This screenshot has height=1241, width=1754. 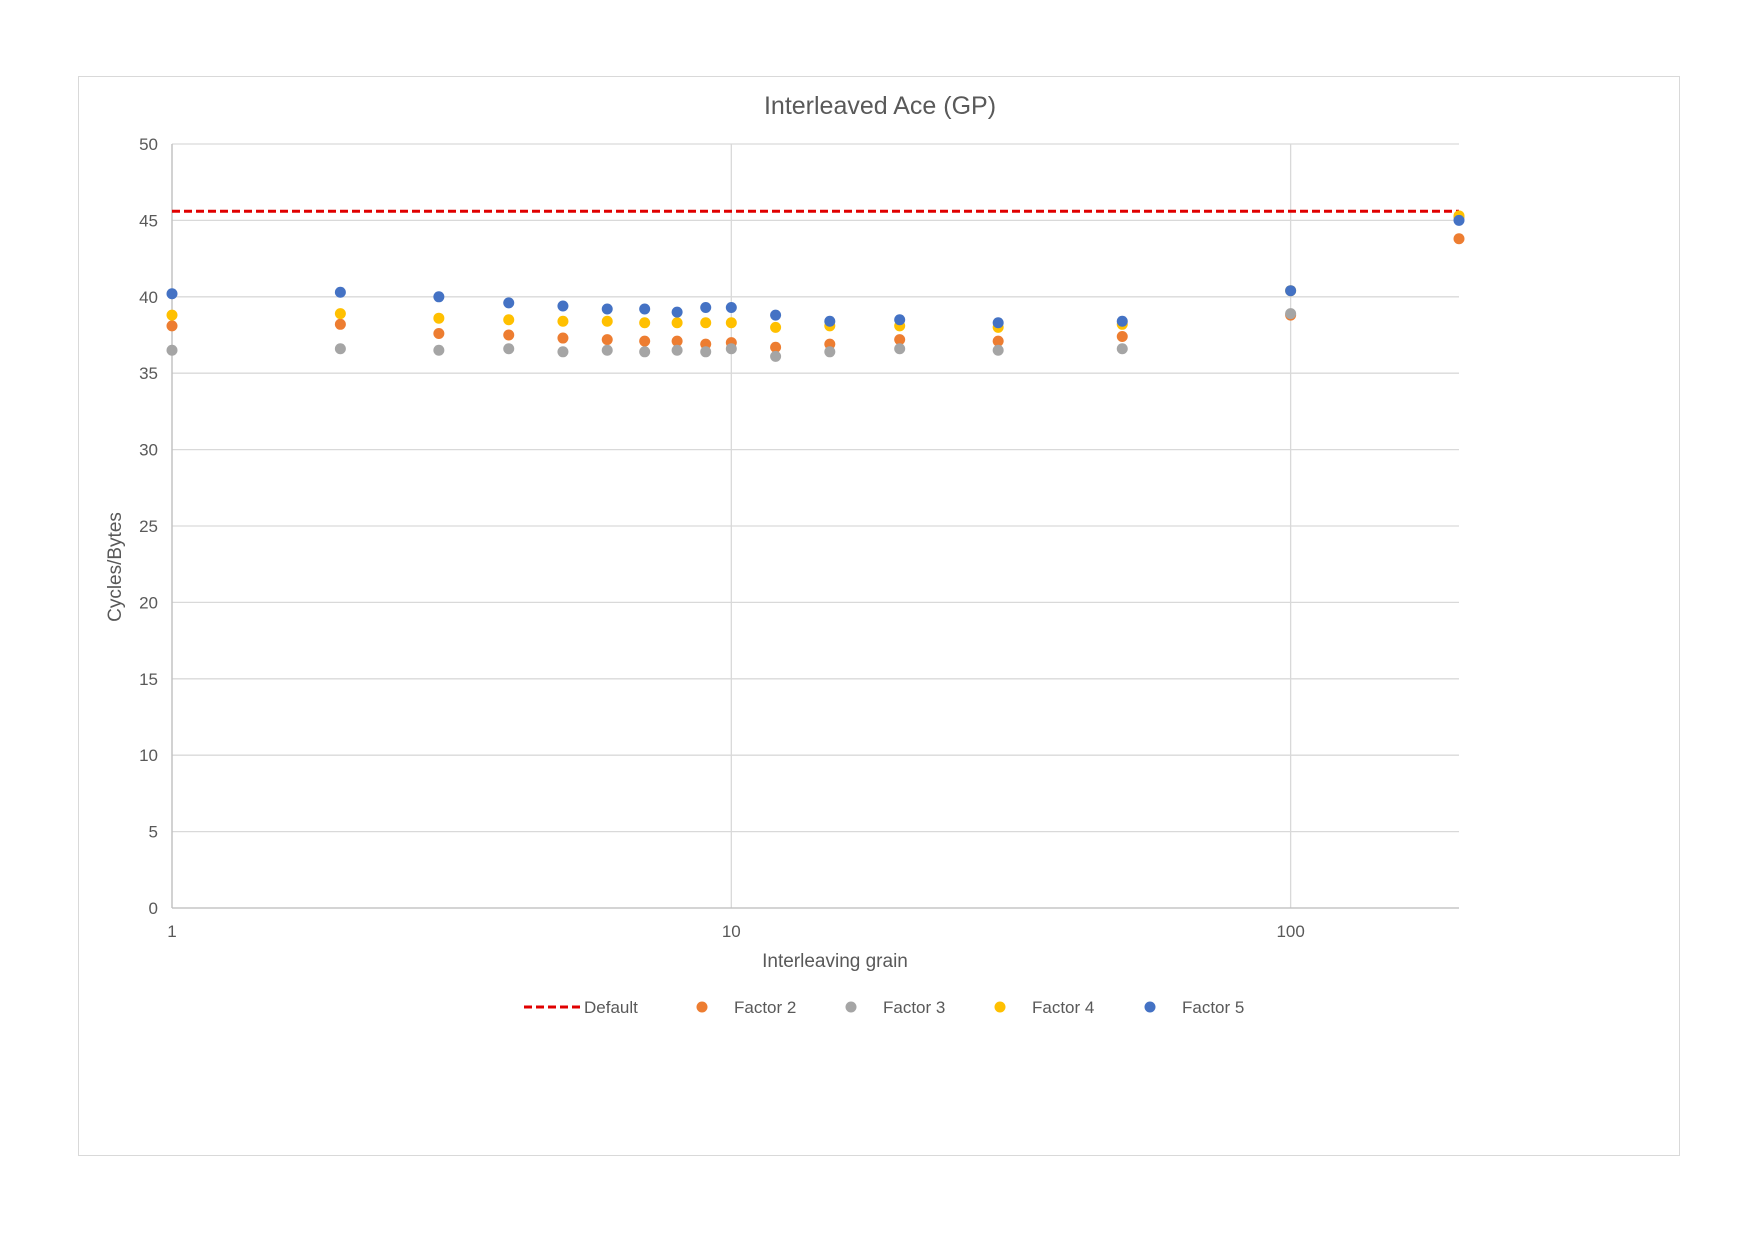 What do you see at coordinates (153, 908) in the screenshot?
I see `y-tick-label: 0` at bounding box center [153, 908].